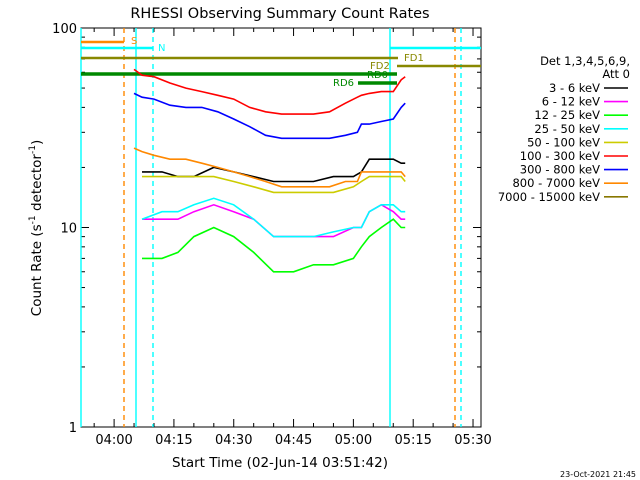  What do you see at coordinates (33, 219) in the screenshot?
I see `y-axis-label-sup: -1` at bounding box center [33, 219].